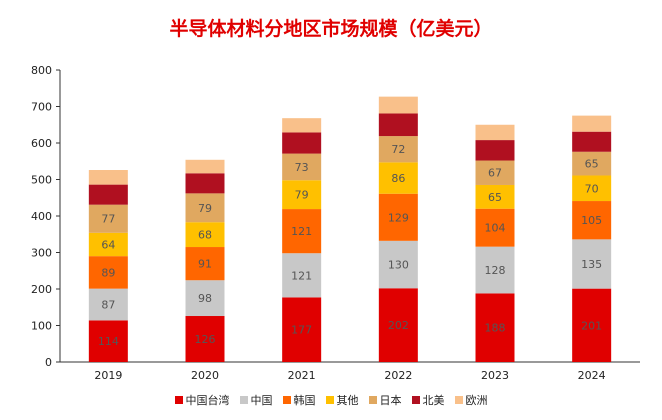  I want to click on legend-item: 中国, so click(256, 400).